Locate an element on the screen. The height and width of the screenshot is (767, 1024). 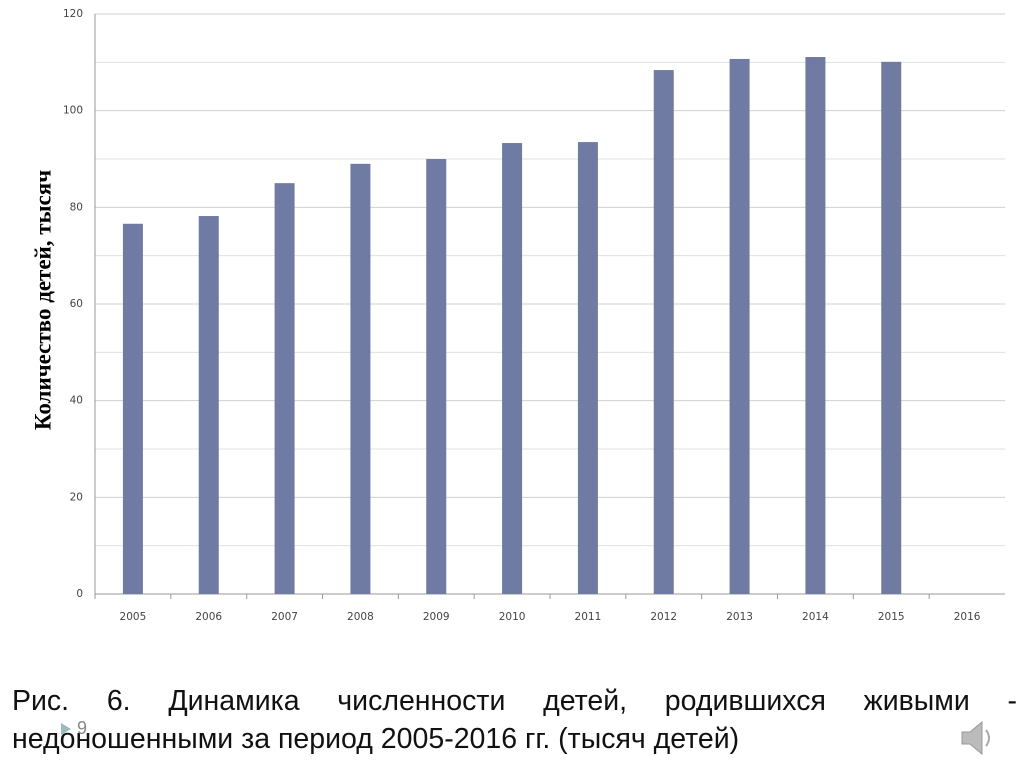
x-tick-label: 2010 is located at coordinates (512, 617).